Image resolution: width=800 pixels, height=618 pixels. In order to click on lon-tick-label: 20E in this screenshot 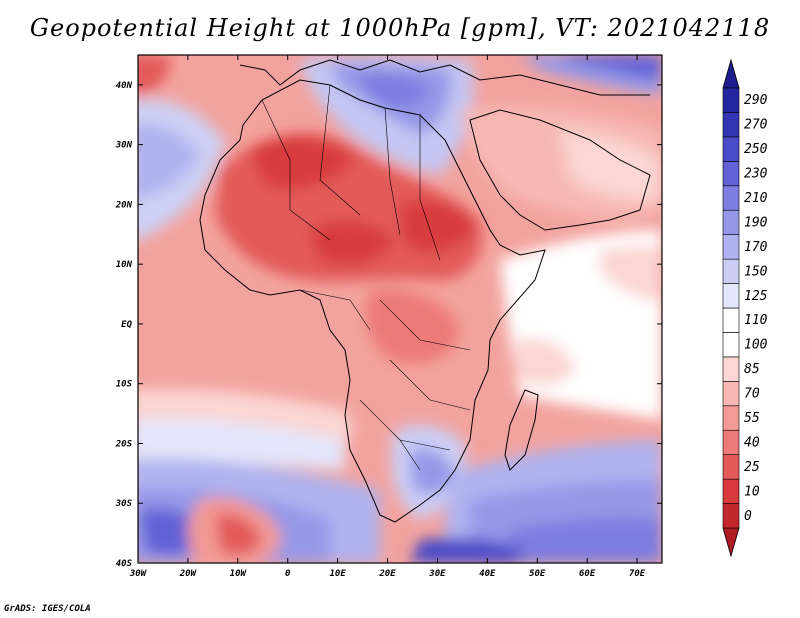, I will do `click(387, 574)`.